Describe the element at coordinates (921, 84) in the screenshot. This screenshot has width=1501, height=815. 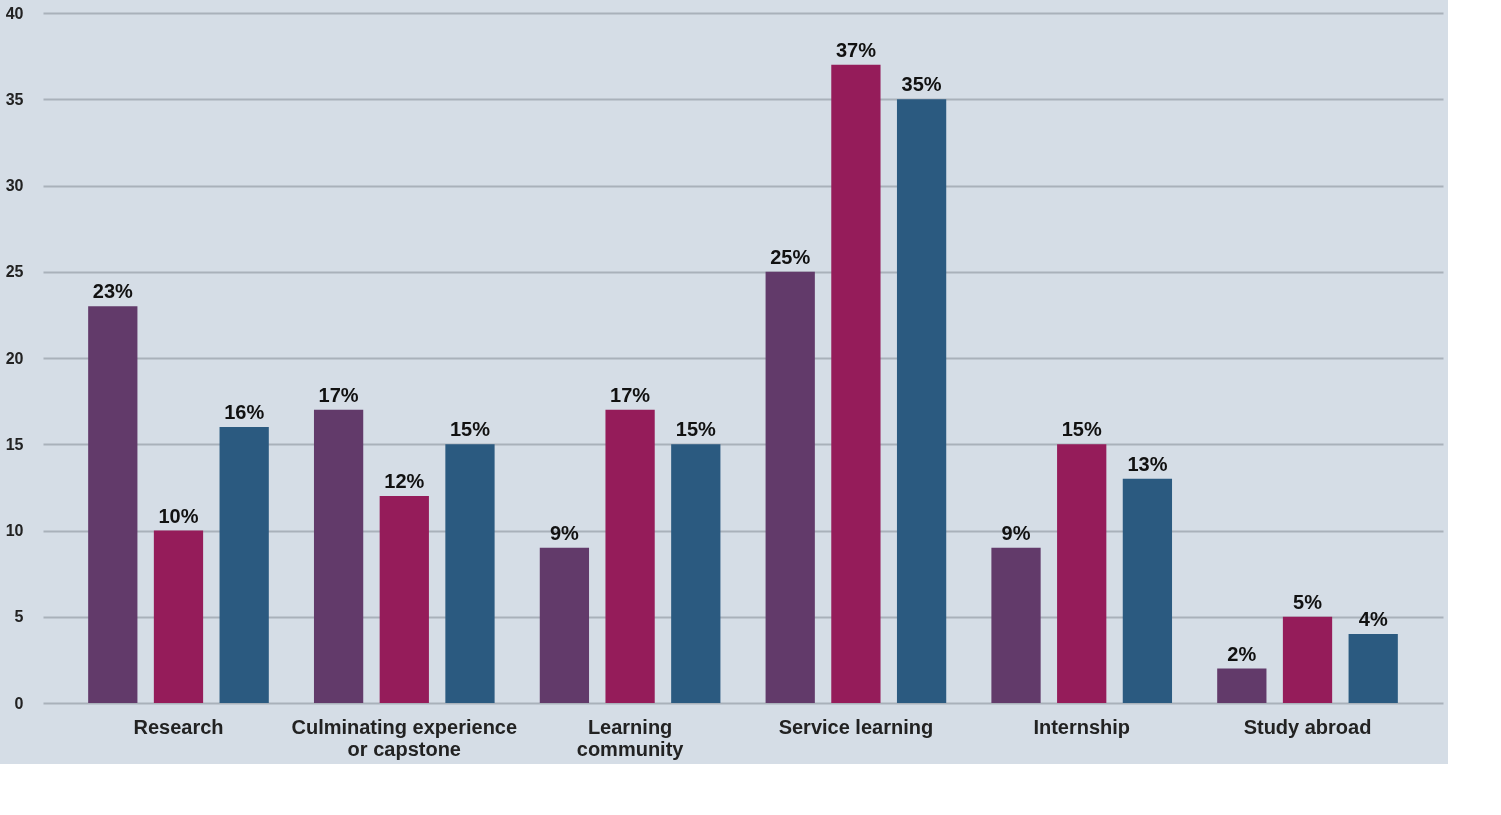
I see `data-label: 35%` at that location.